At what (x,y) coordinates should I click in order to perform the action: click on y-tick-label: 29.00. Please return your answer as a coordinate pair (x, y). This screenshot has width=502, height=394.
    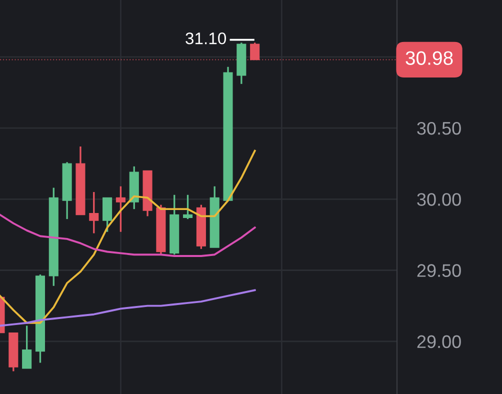
    Looking at the image, I should click on (439, 341).